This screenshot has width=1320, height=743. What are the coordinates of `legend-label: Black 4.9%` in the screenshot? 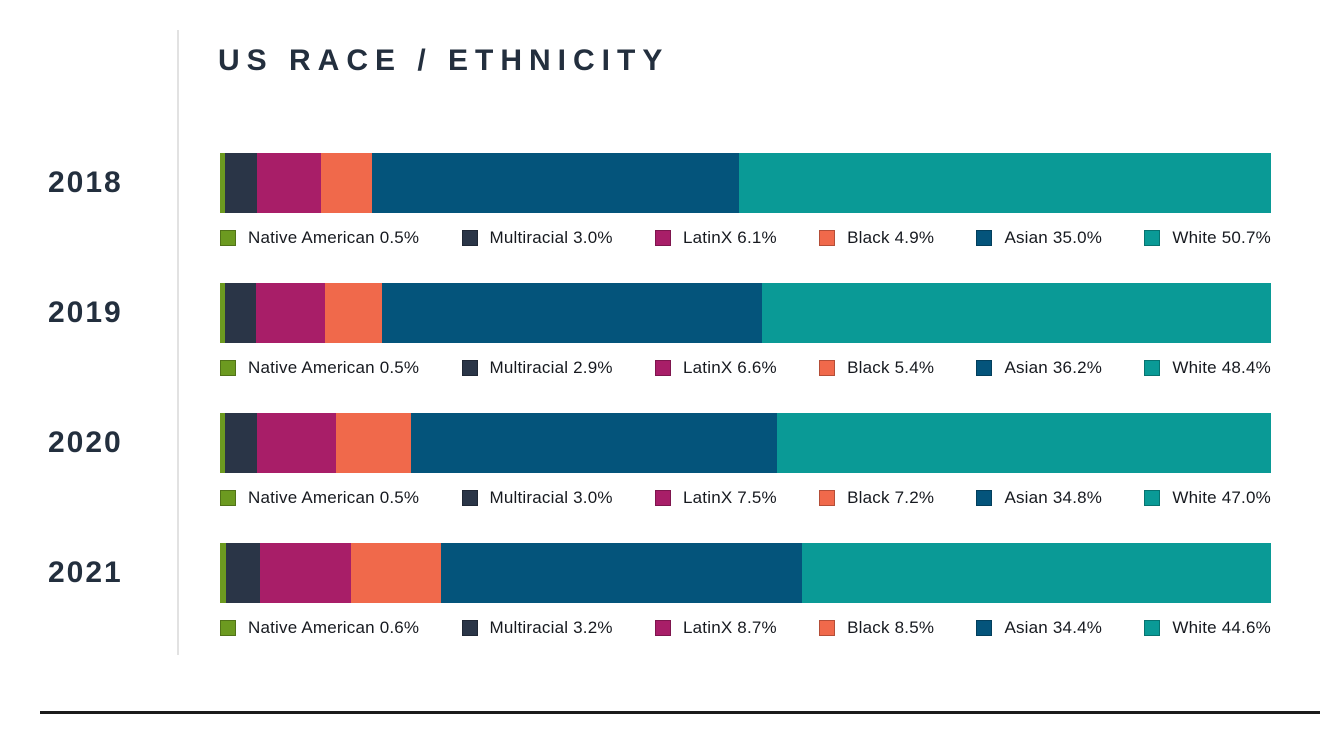 It's located at (891, 237).